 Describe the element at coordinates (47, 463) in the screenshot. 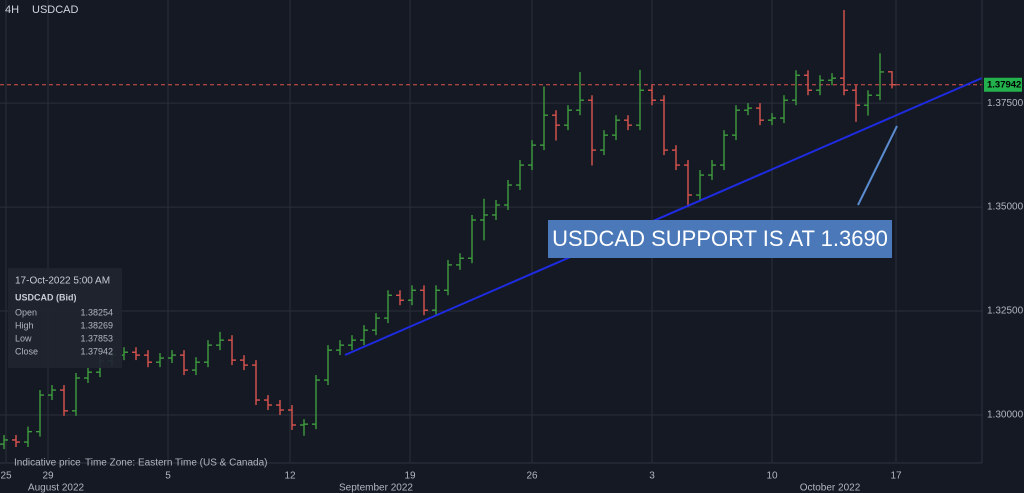

I see `footer-note: Indicative price` at that location.